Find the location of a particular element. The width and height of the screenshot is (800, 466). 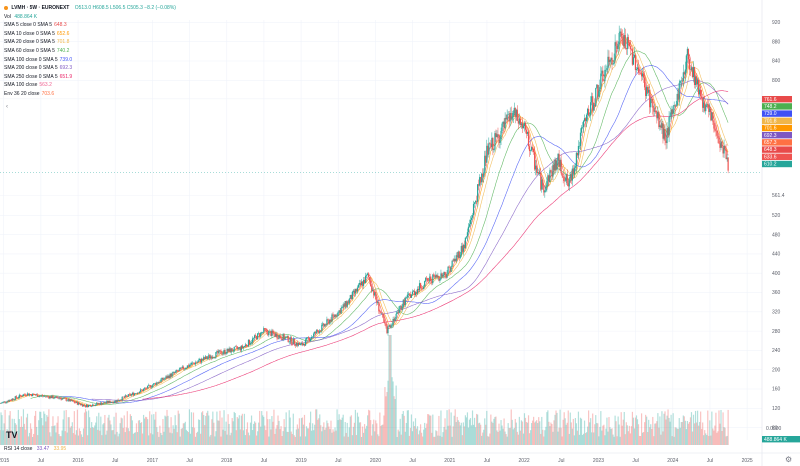

indicator-row: SMA 100 close 563.2 is located at coordinates (90, 85).